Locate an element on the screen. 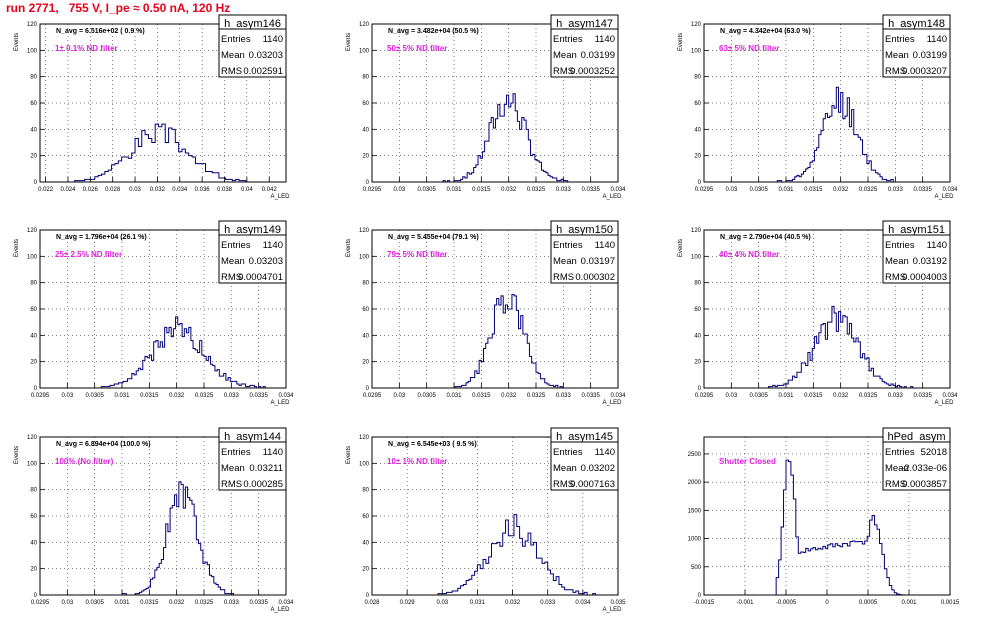  stats-mean-value: 0.03203 is located at coordinates (266, 261).